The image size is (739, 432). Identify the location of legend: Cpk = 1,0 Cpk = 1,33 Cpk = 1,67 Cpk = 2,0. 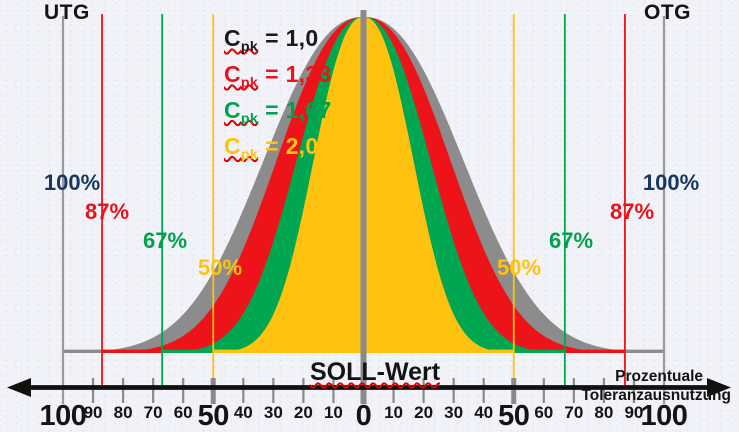
(278, 96).